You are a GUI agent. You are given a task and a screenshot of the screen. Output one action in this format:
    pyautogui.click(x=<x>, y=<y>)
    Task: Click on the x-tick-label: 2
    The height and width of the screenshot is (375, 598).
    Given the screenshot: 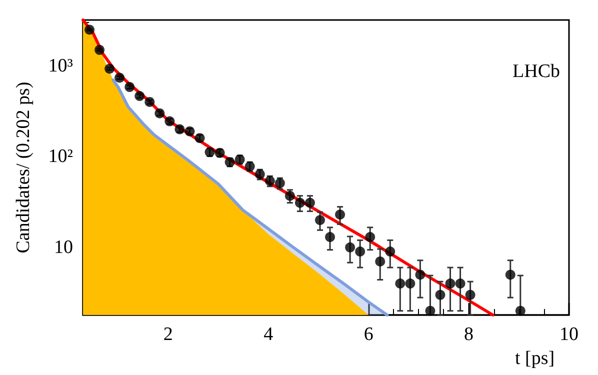 What is the action you would take?
    pyautogui.click(x=168, y=334)
    